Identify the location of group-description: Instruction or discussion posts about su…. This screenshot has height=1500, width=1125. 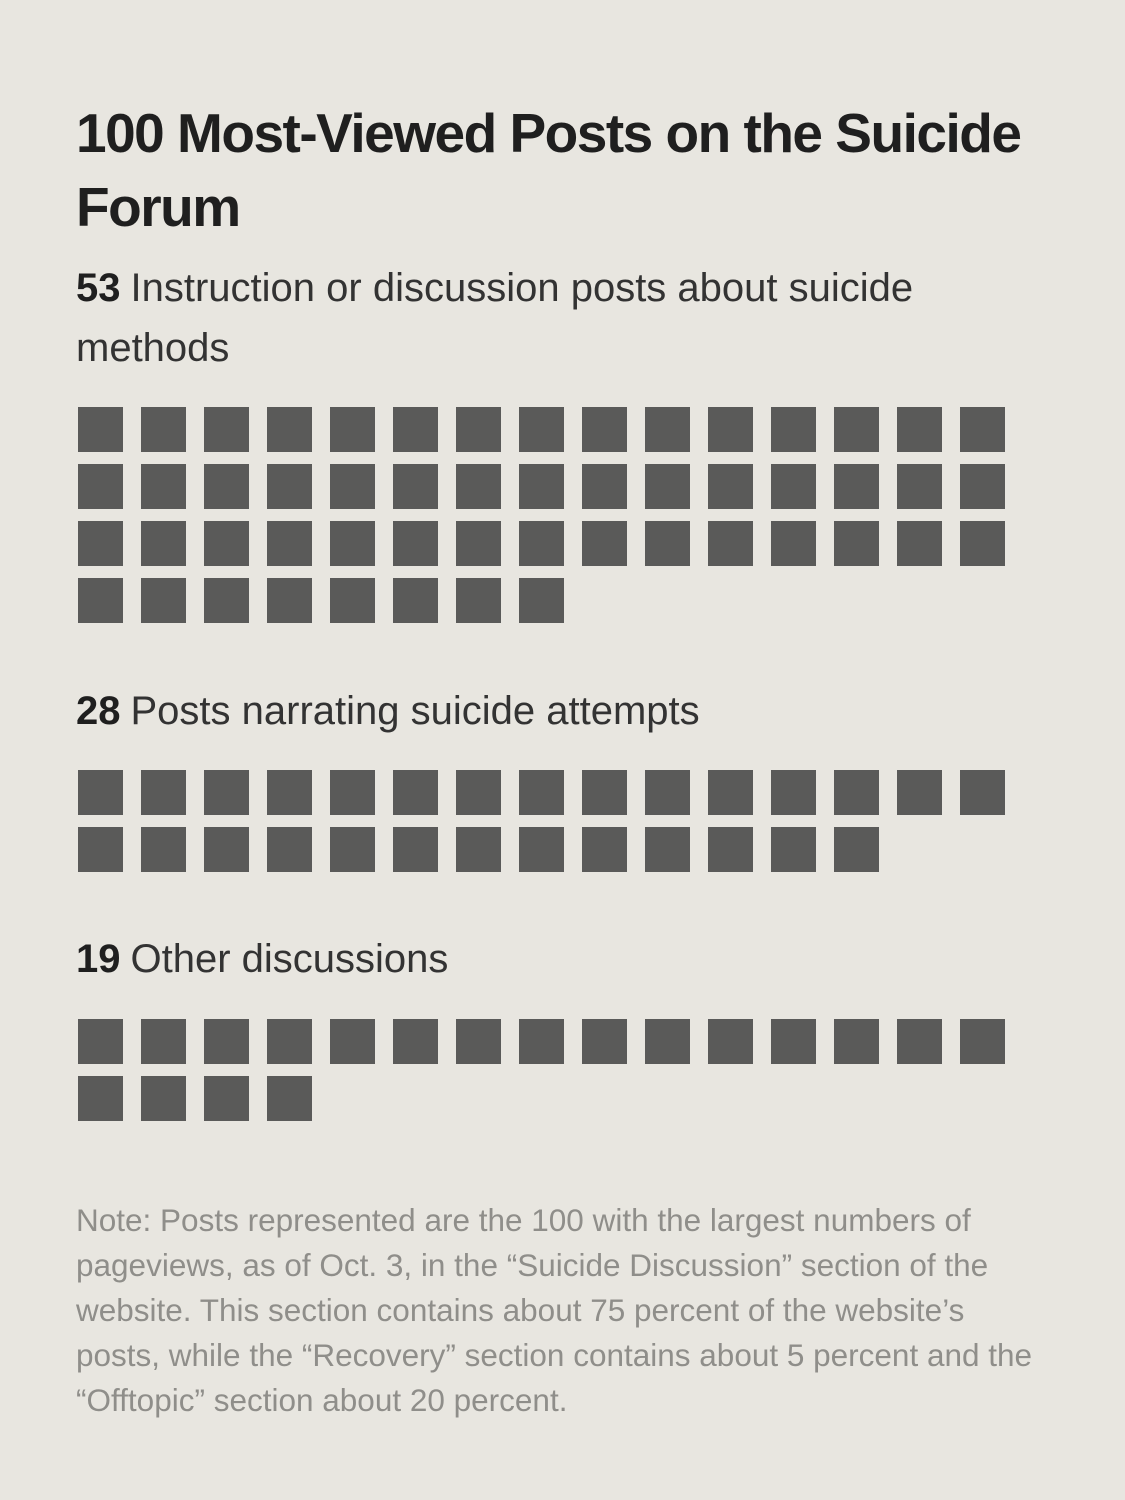
(495, 318).